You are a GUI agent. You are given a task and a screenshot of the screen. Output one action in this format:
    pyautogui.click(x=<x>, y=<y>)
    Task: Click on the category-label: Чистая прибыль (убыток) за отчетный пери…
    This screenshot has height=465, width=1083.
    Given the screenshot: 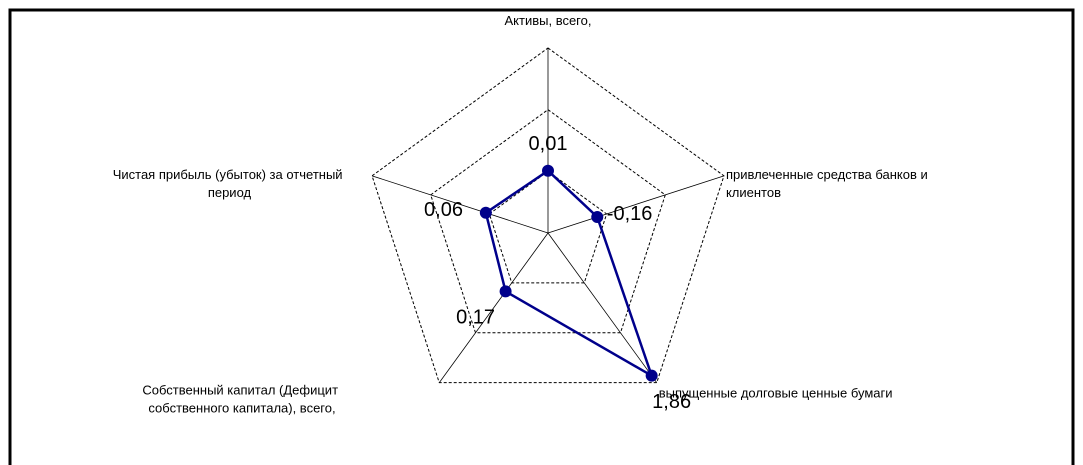 What is the action you would take?
    pyautogui.click(x=229, y=183)
    